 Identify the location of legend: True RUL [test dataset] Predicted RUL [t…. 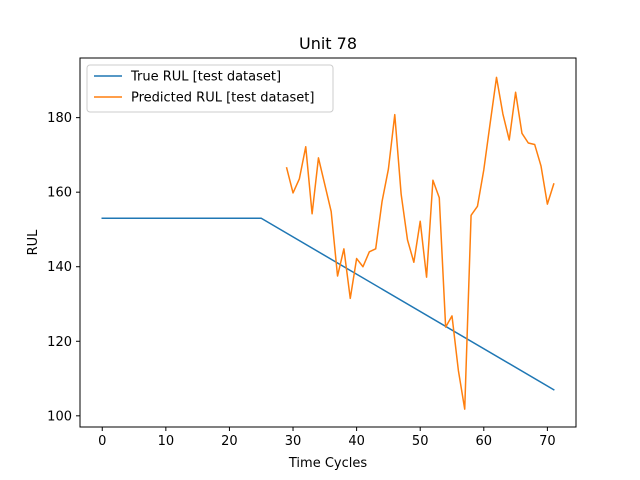
(210, 88).